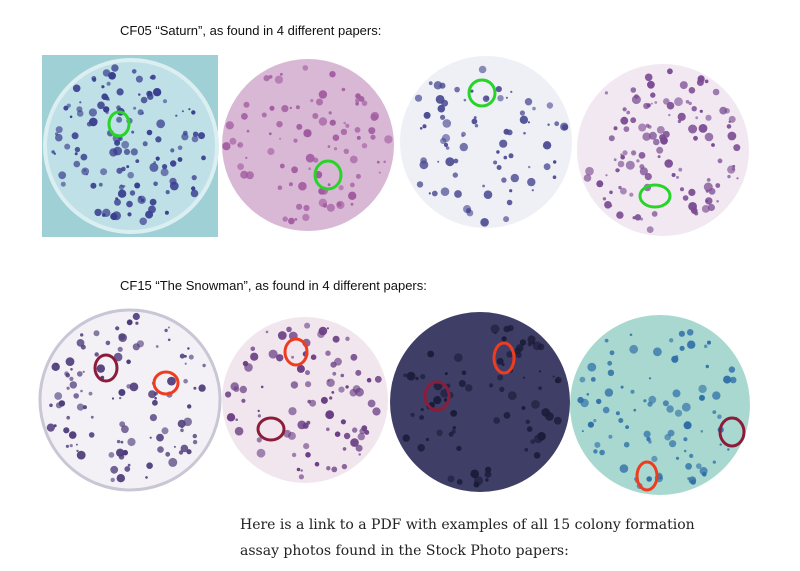 This screenshot has height=571, width=800. Describe the element at coordinates (660, 405) in the screenshot. I see `plate` at that location.